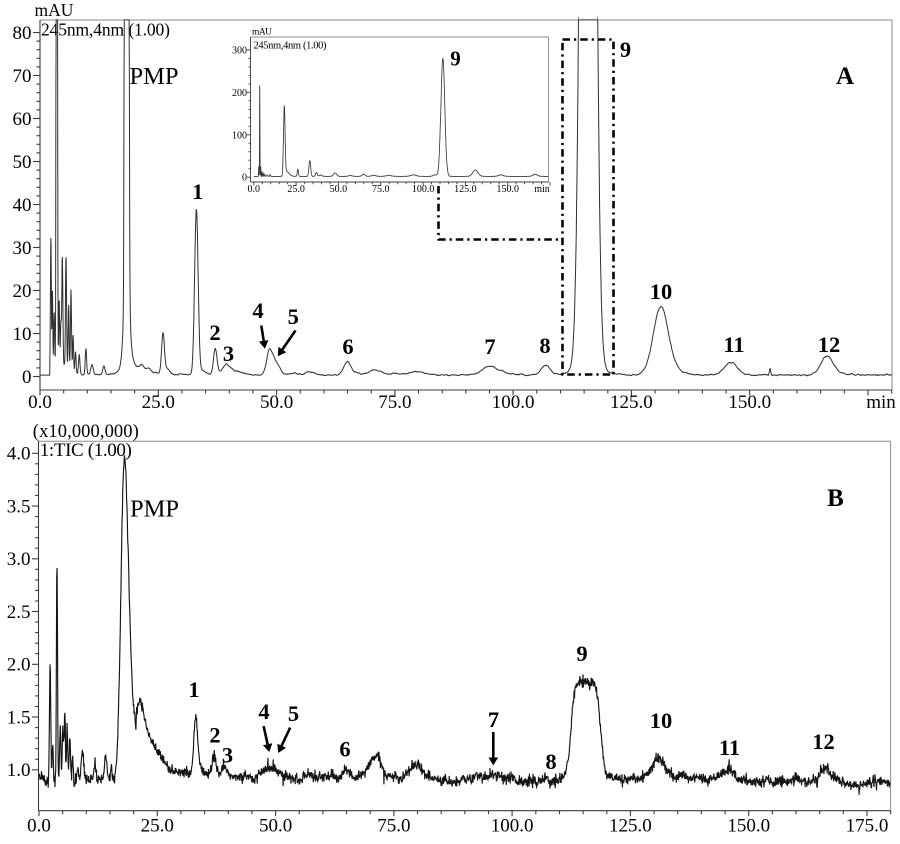 Image resolution: width=900 pixels, height=844 pixels. I want to click on svg-text: 40, so click(22, 205).